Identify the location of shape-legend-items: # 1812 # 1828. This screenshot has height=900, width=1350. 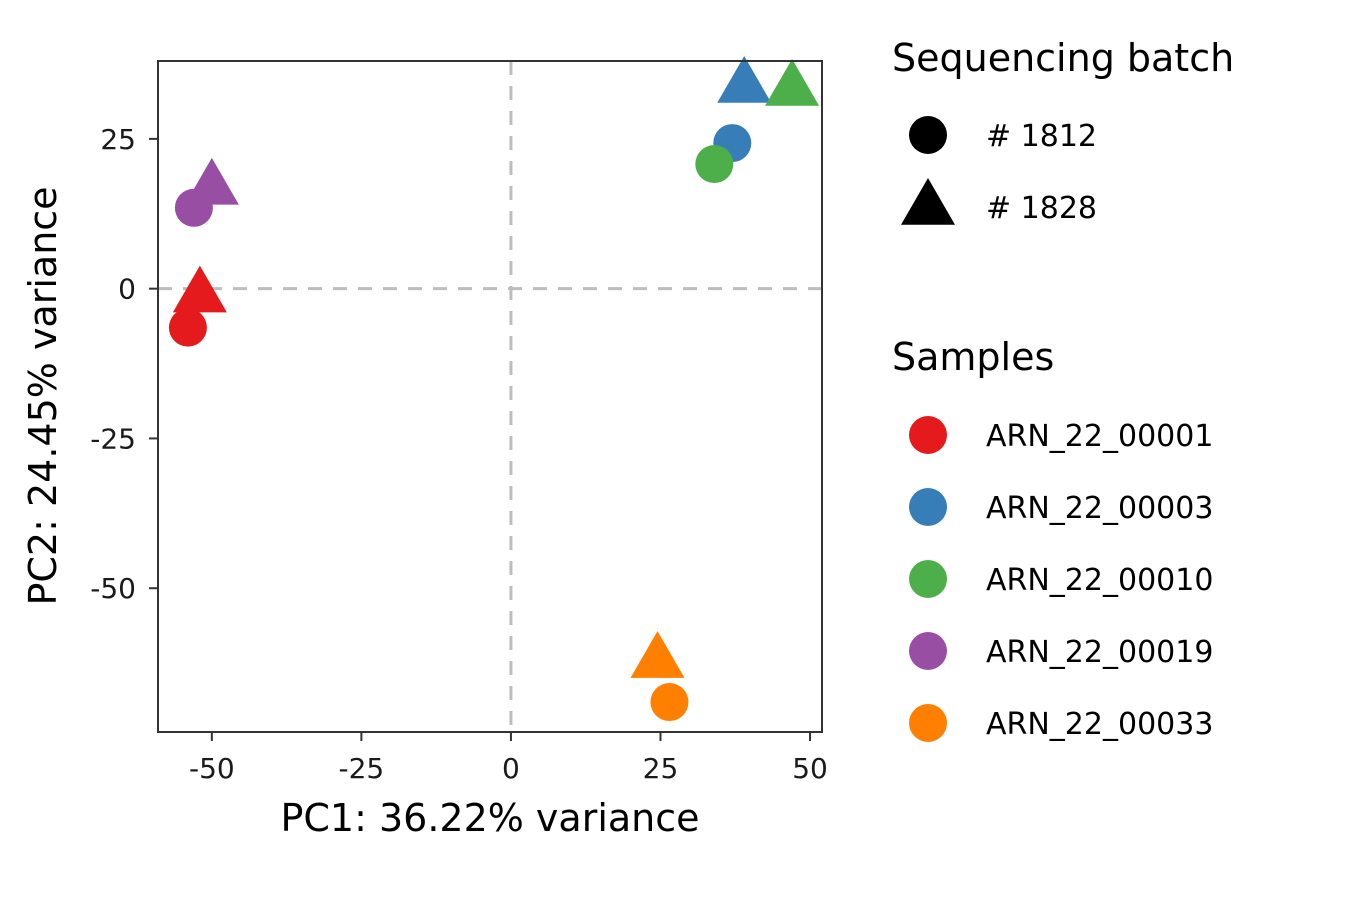
(999, 171).